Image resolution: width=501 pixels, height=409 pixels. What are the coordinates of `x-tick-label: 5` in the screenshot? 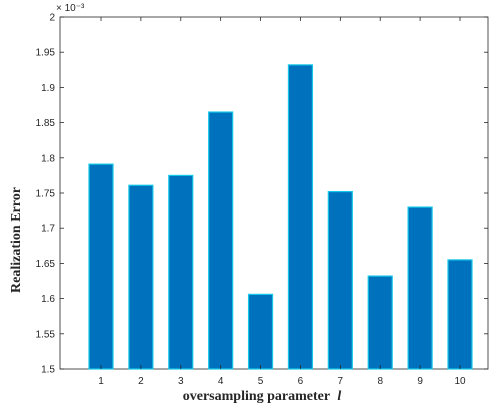 It's located at (261, 381).